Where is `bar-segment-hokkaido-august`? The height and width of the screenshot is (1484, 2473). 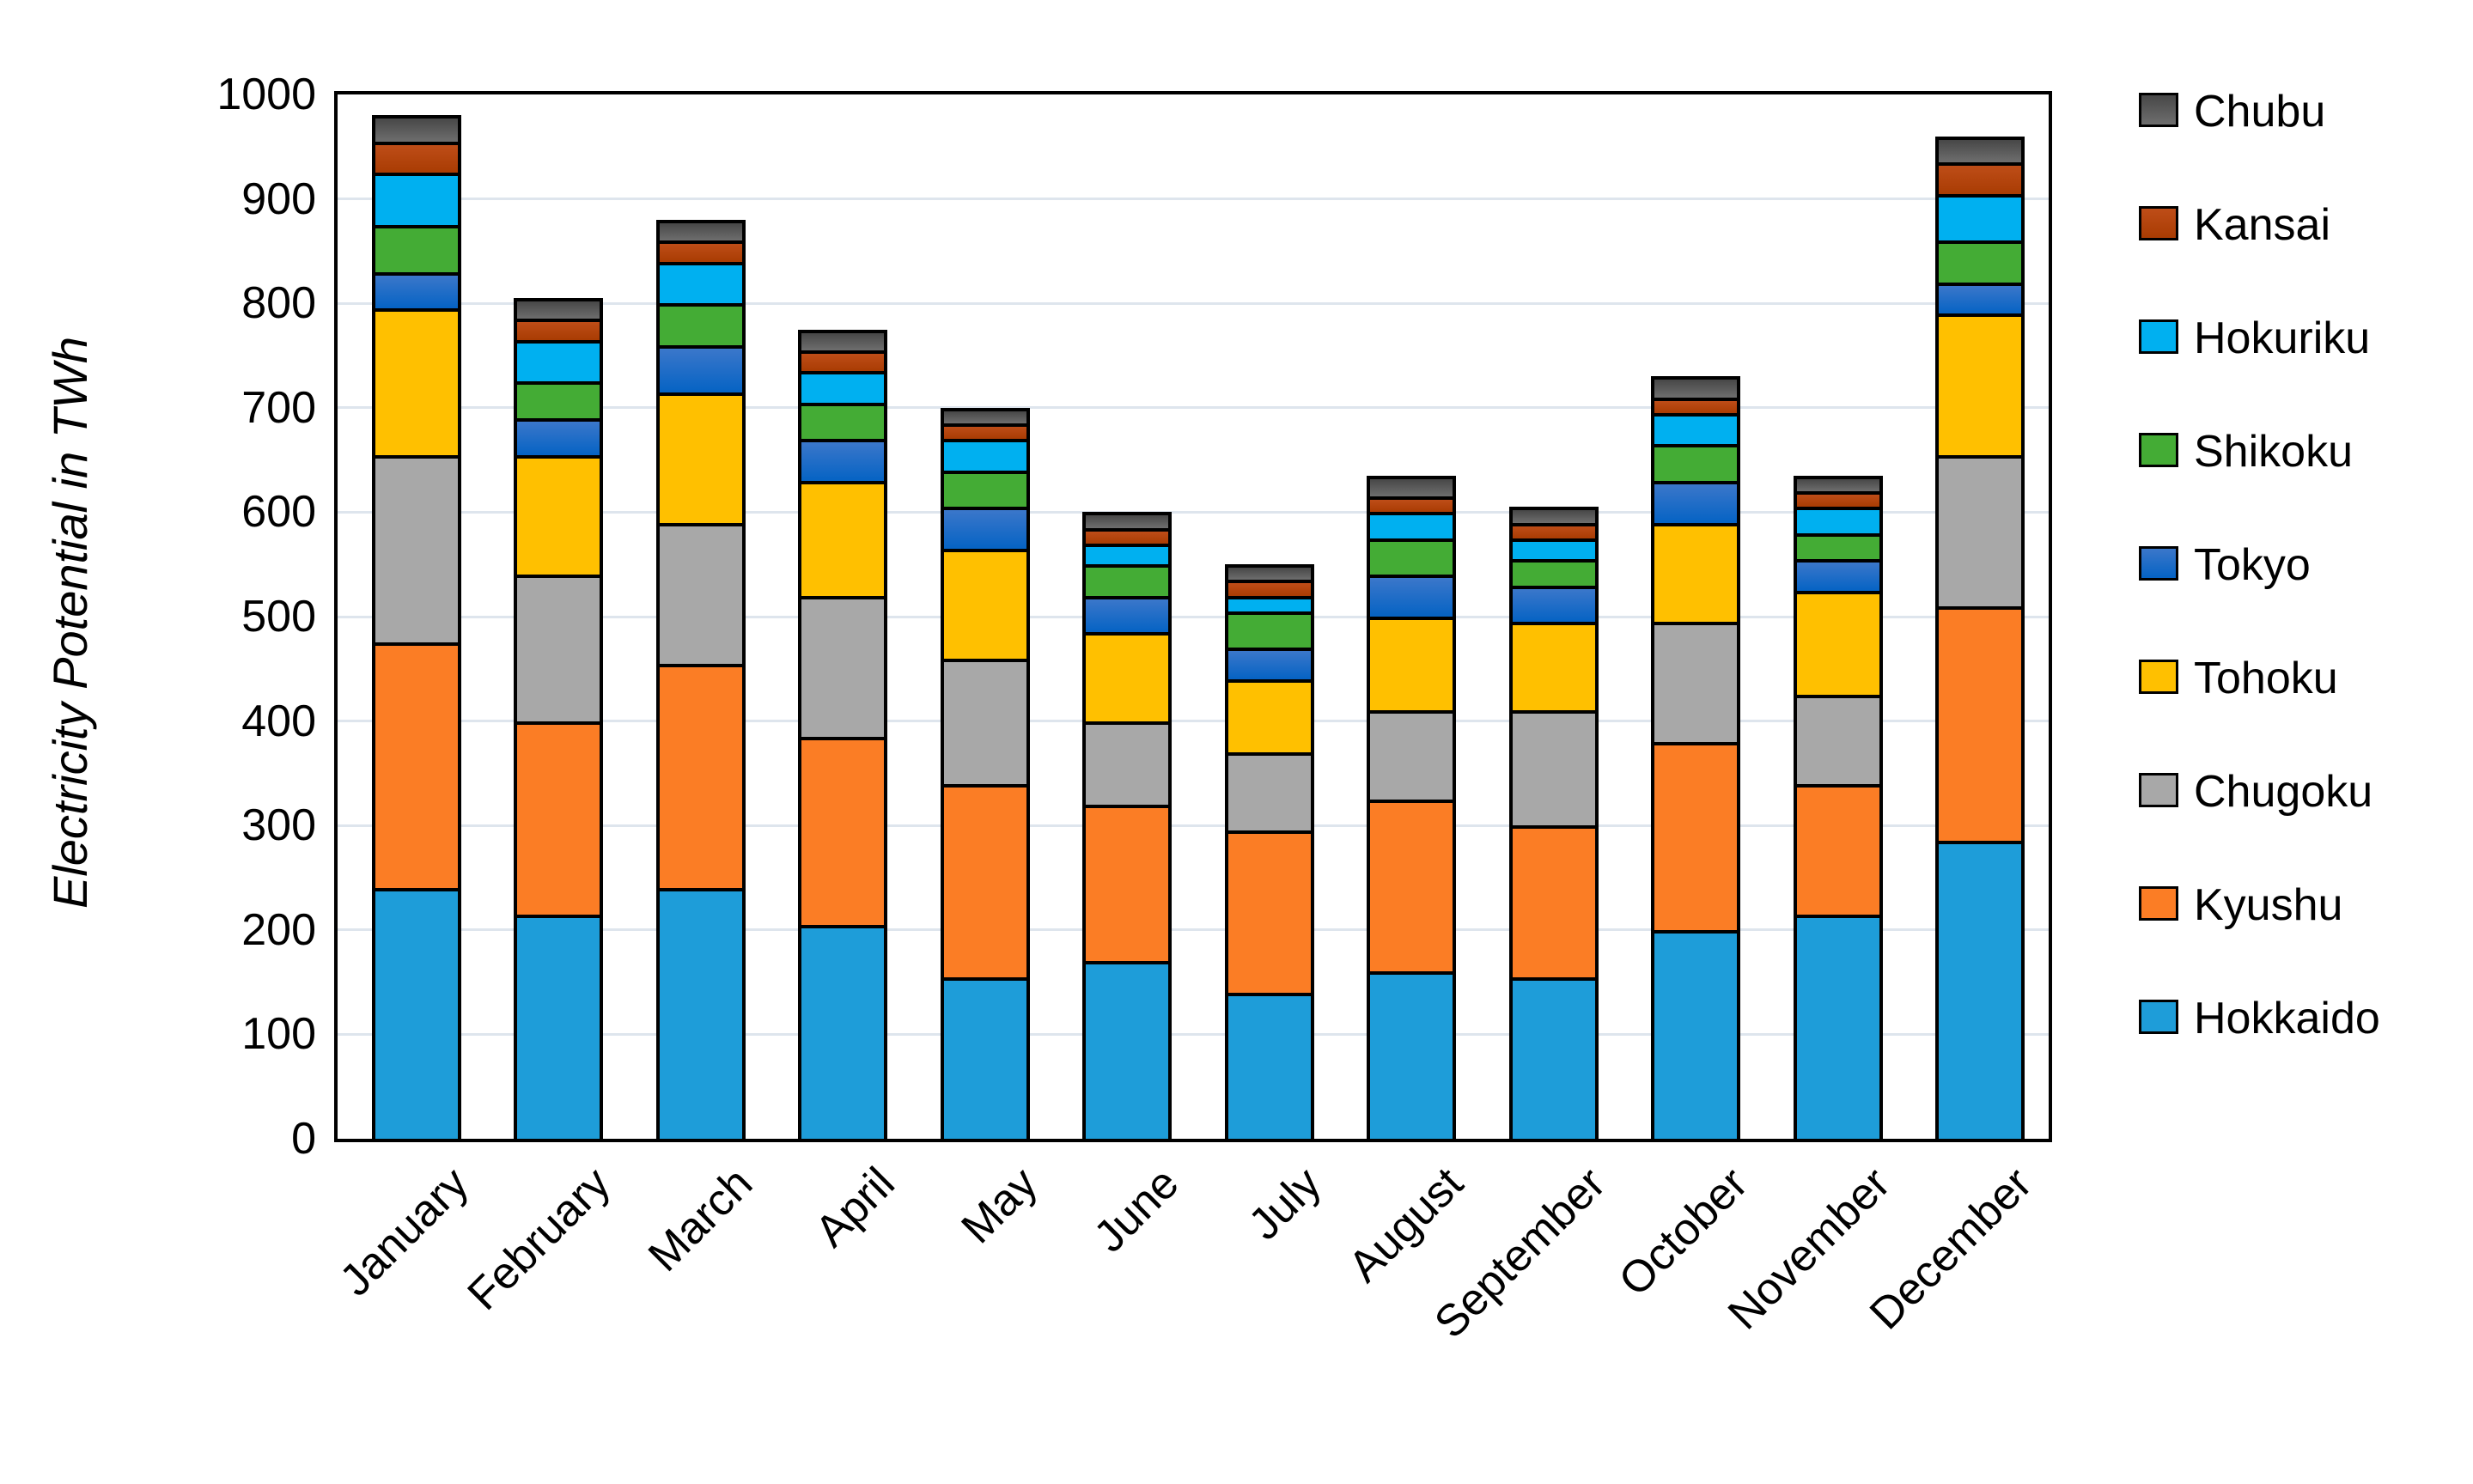 bar-segment-hokkaido-august is located at coordinates (1412, 1055).